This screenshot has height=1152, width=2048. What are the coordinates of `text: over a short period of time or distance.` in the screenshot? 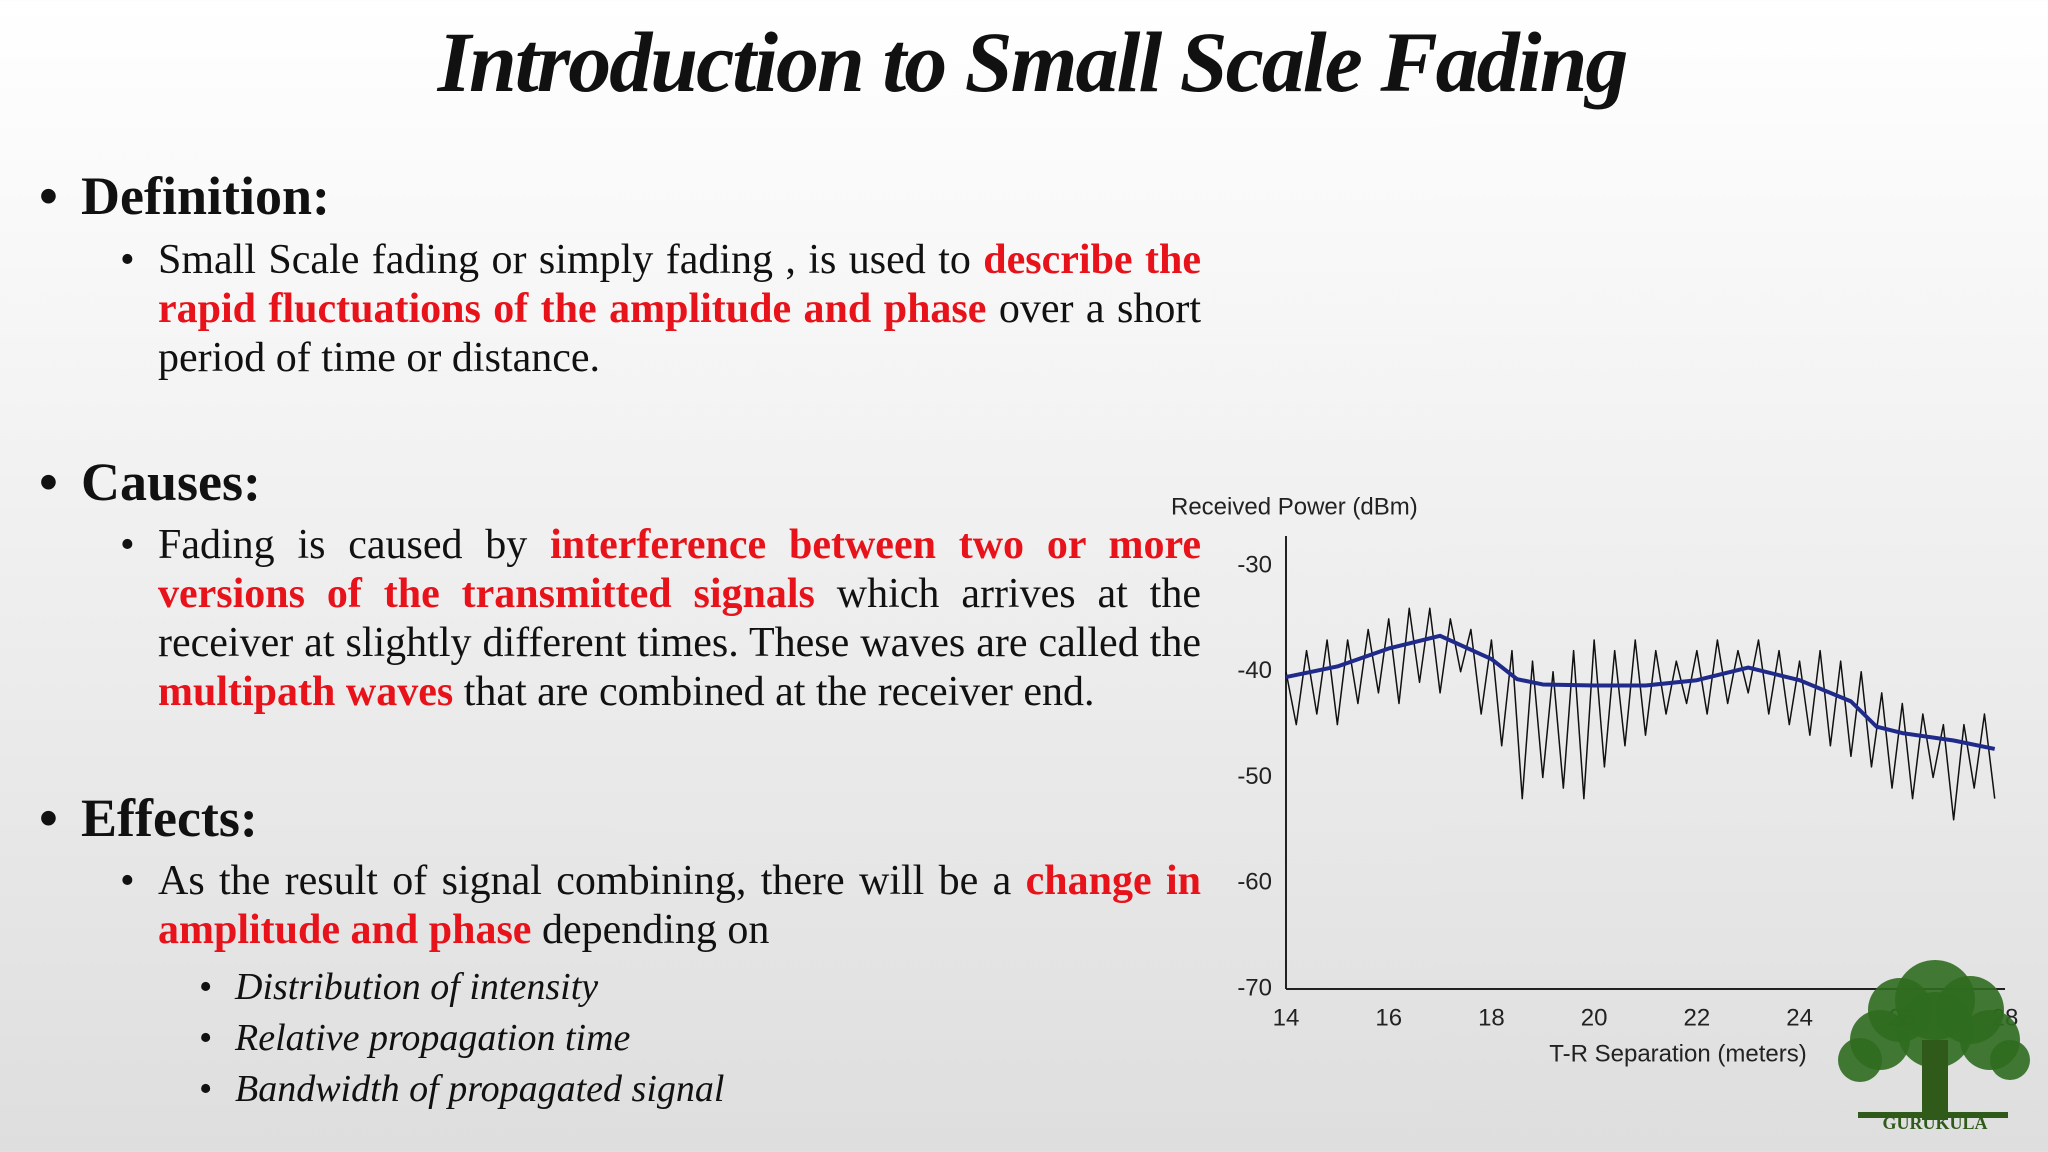 It's located at (679, 333).